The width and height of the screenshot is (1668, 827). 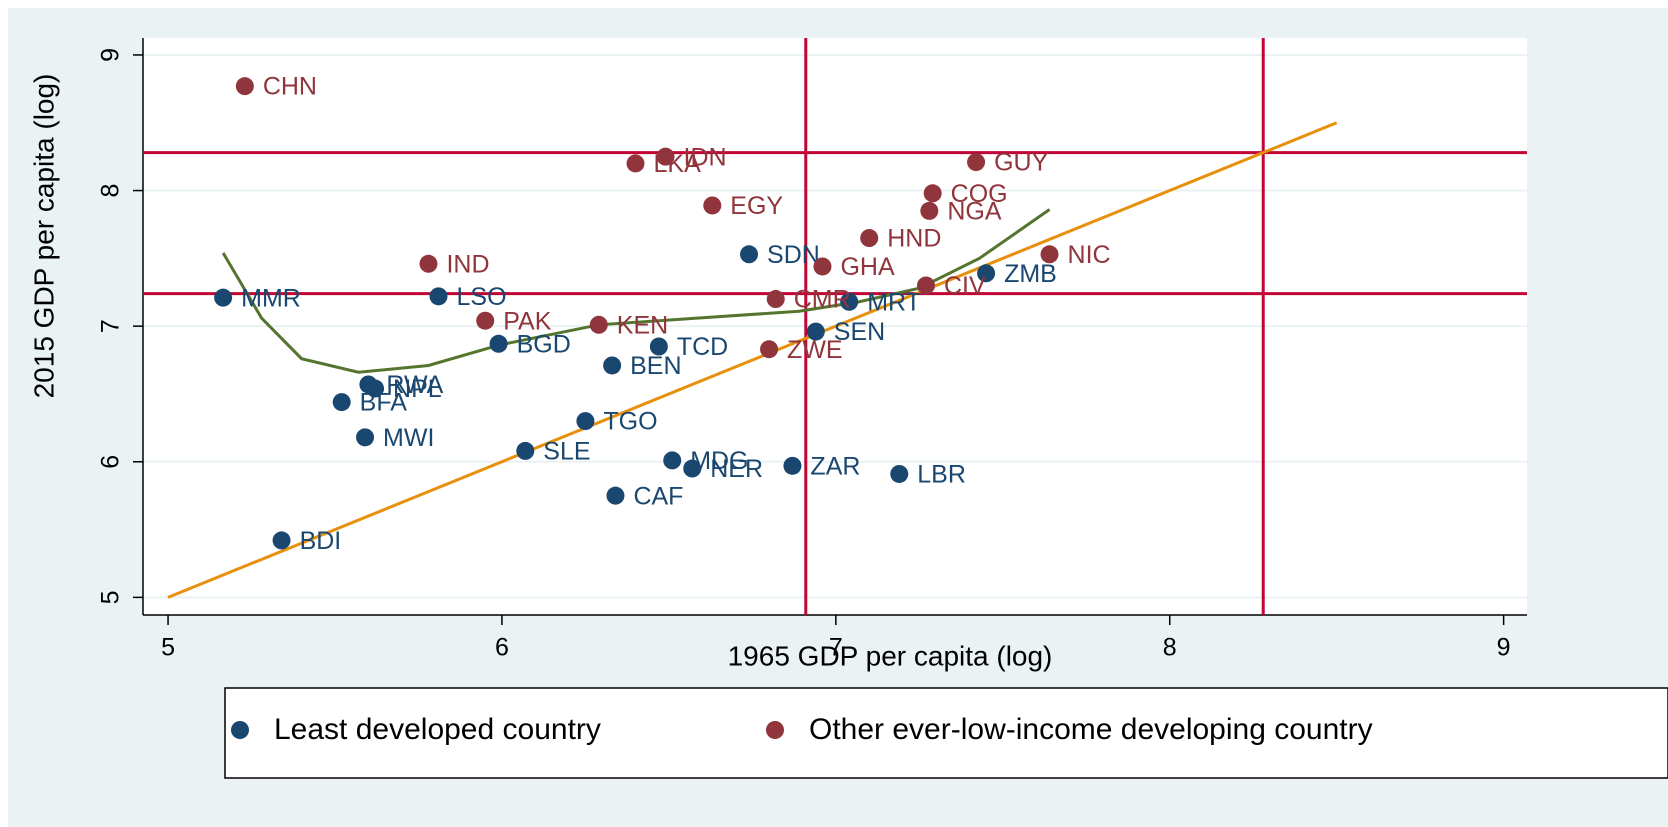 What do you see at coordinates (408, 438) in the screenshot?
I see `point-label: MWI` at bounding box center [408, 438].